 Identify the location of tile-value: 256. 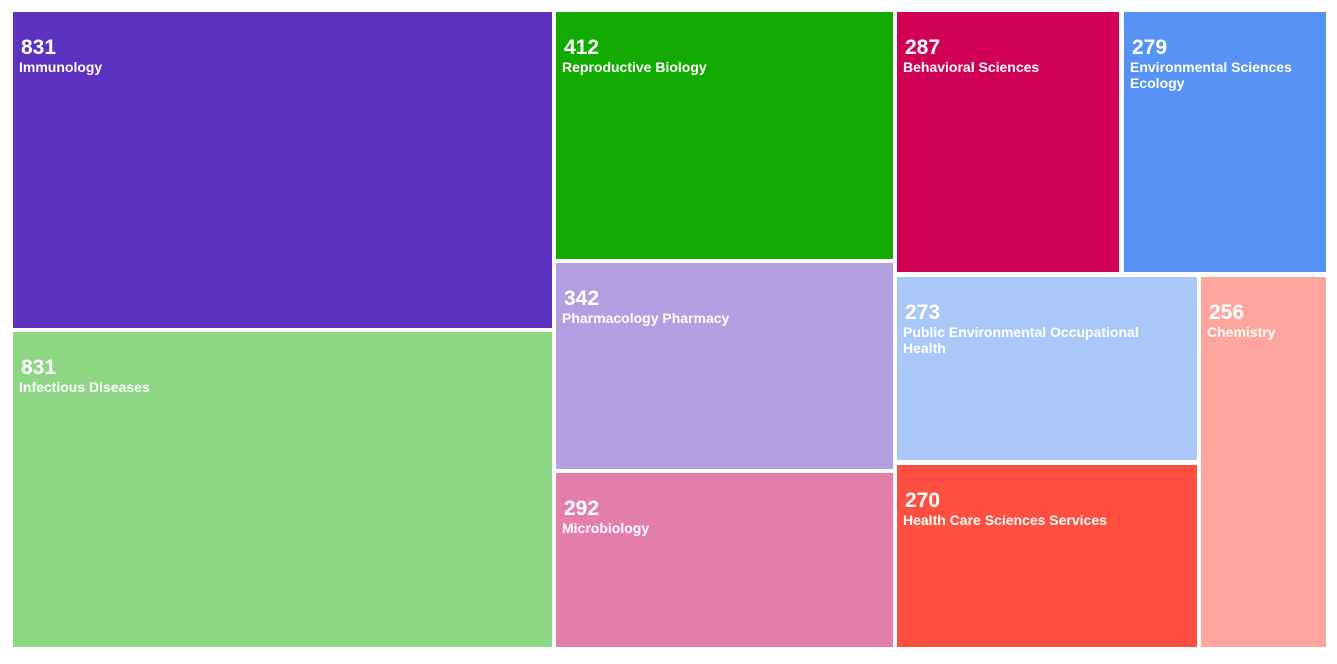
(1227, 312).